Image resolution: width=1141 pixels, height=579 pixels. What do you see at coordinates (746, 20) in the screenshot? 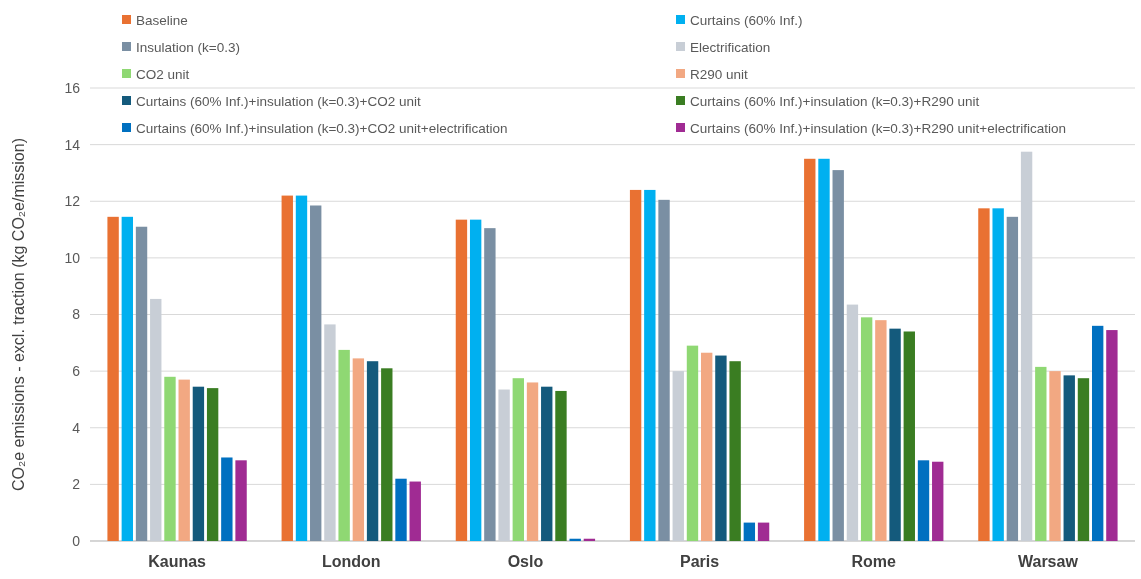
I see `legend-label: Curtains (60% Inf.)` at bounding box center [746, 20].